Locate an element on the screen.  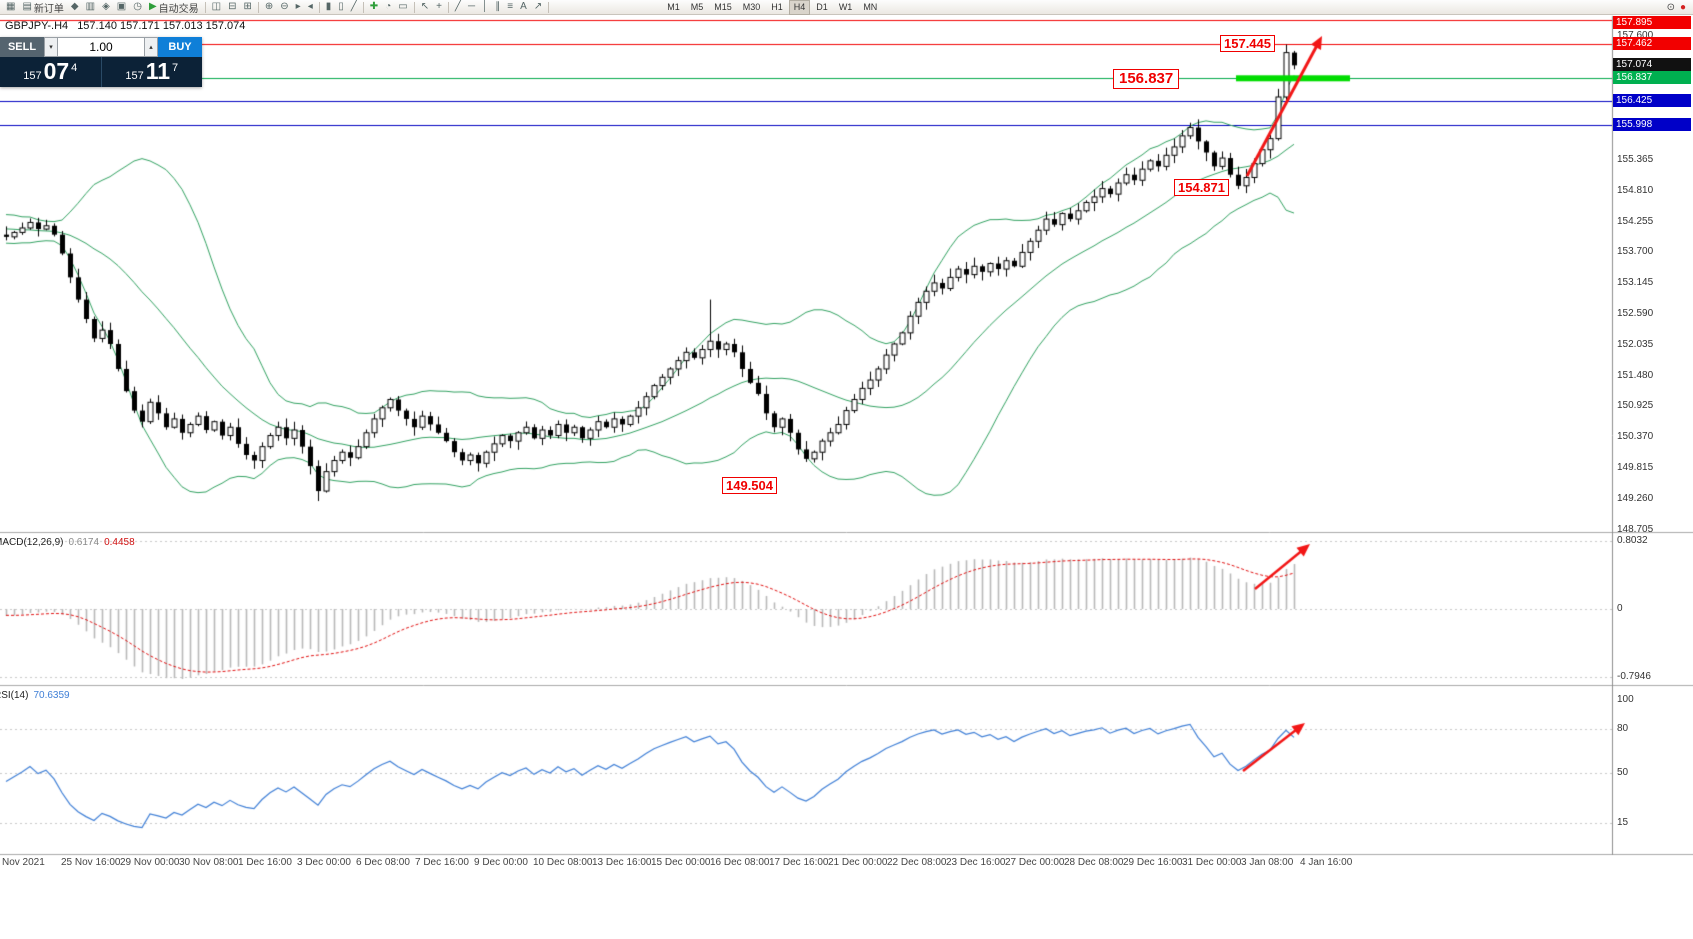
sell-price-display: 157 07 4 is located at coordinates (50, 72).